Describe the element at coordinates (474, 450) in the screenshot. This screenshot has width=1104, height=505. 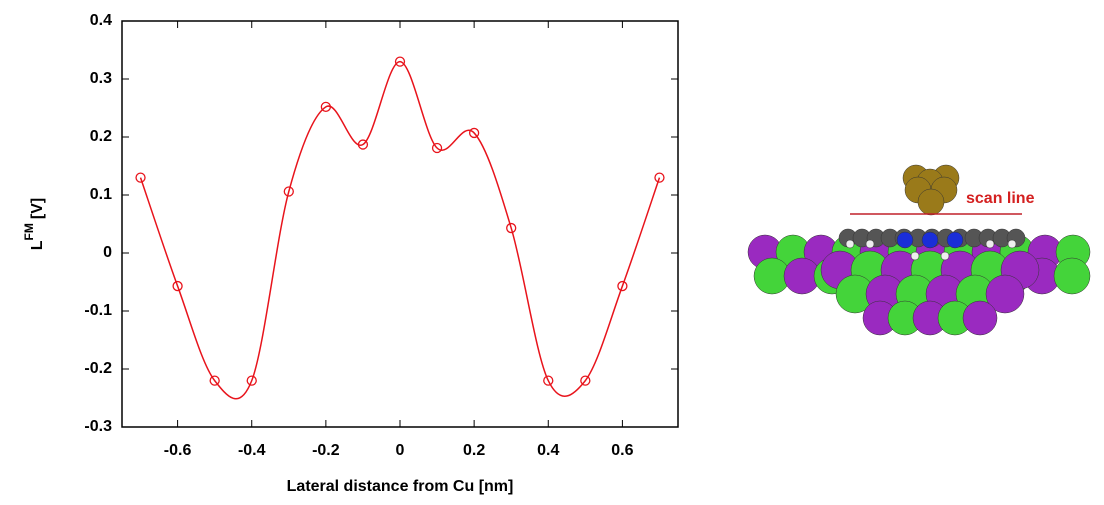
I see `x-tick-label: 0.2` at that location.